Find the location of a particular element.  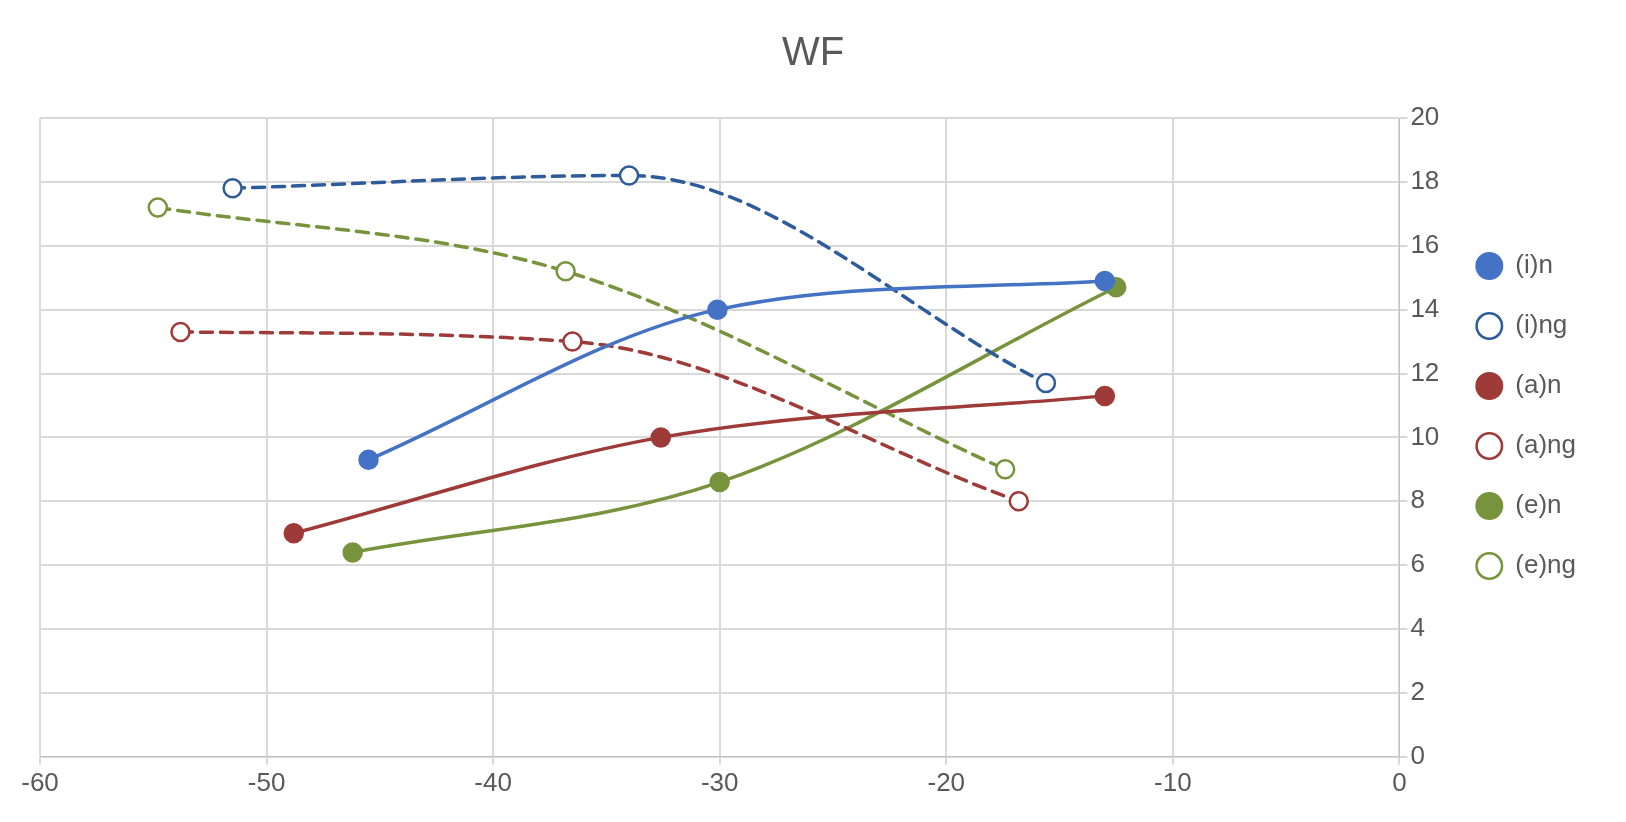

legend-label: (a)n is located at coordinates (1538, 384).